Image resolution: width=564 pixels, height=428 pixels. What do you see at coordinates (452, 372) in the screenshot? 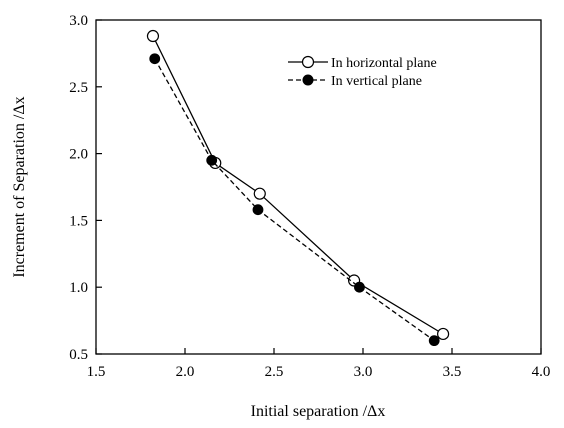
I see `x-tick-label: 3.5` at bounding box center [452, 372].